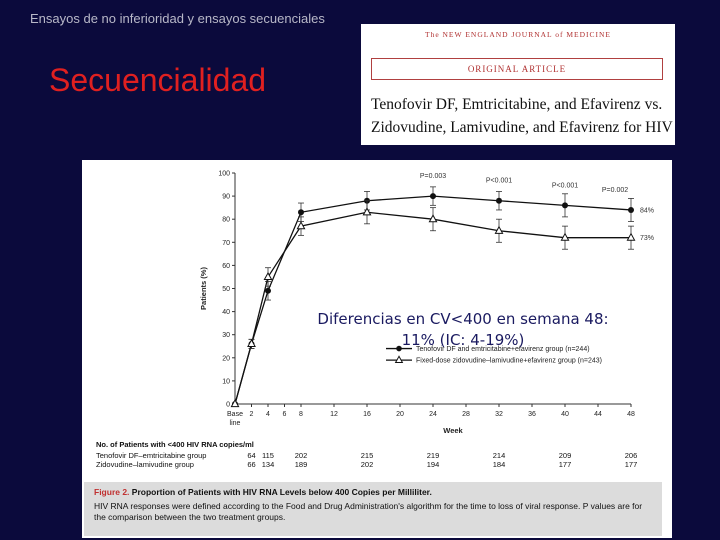 This screenshot has width=720, height=540. I want to click on journal-masthead: The NEW ENGLAND JOURNAL of MEDICINE, so click(518, 34).